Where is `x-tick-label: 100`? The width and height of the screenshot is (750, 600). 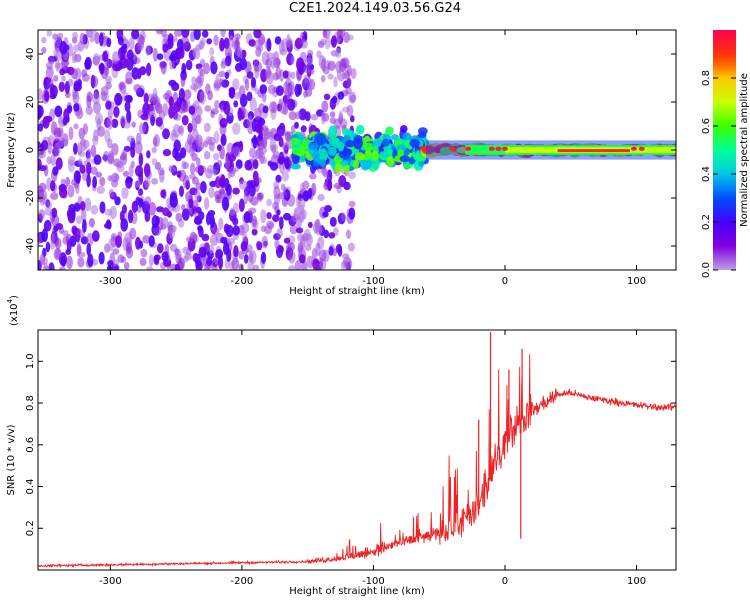 x-tick-label: 100 is located at coordinates (636, 581).